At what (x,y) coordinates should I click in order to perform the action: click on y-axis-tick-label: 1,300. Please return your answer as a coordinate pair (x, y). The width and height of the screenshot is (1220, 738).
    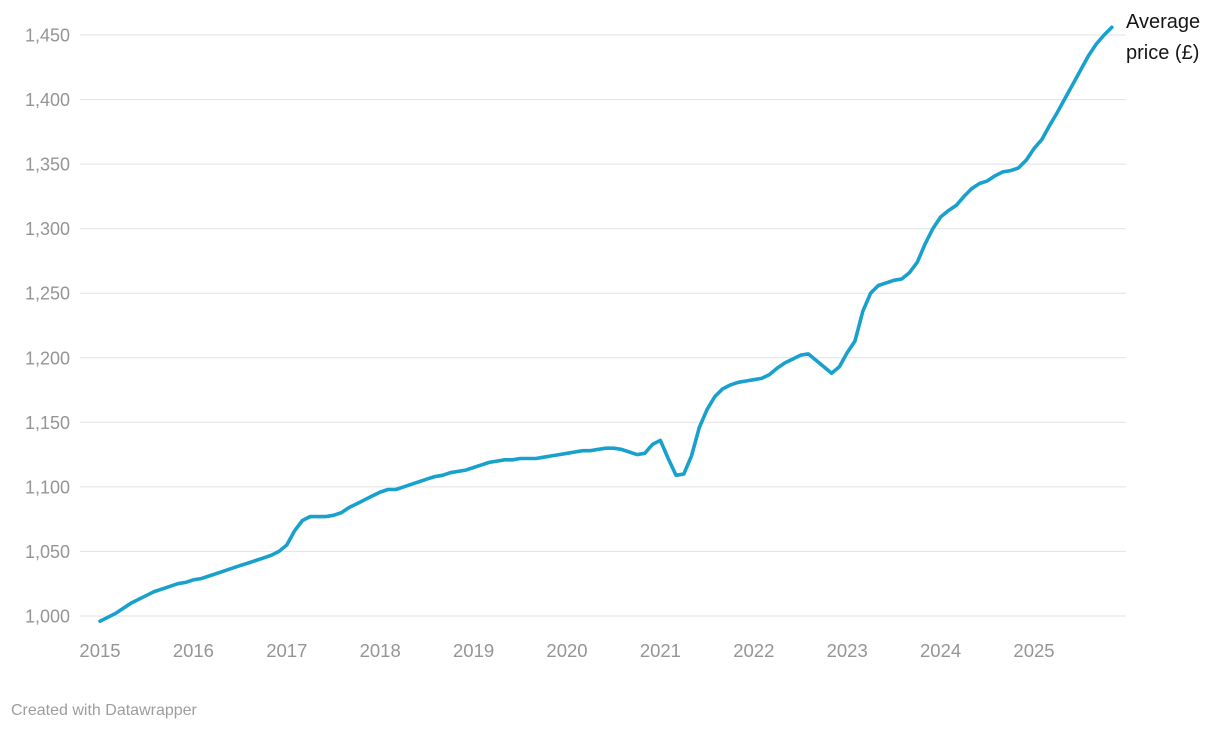
    Looking at the image, I should click on (47, 229).